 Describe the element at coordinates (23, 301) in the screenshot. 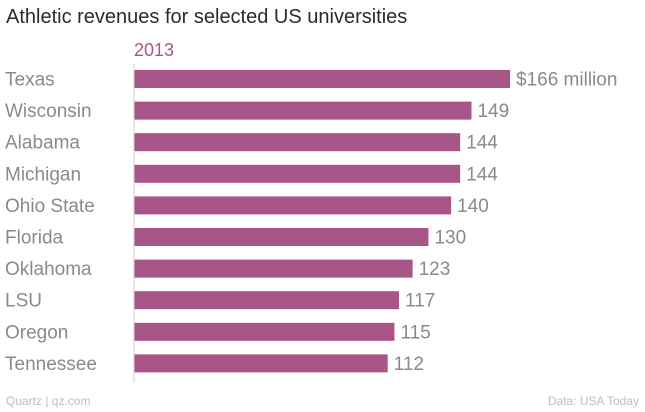

I see `category-label: LSU` at that location.